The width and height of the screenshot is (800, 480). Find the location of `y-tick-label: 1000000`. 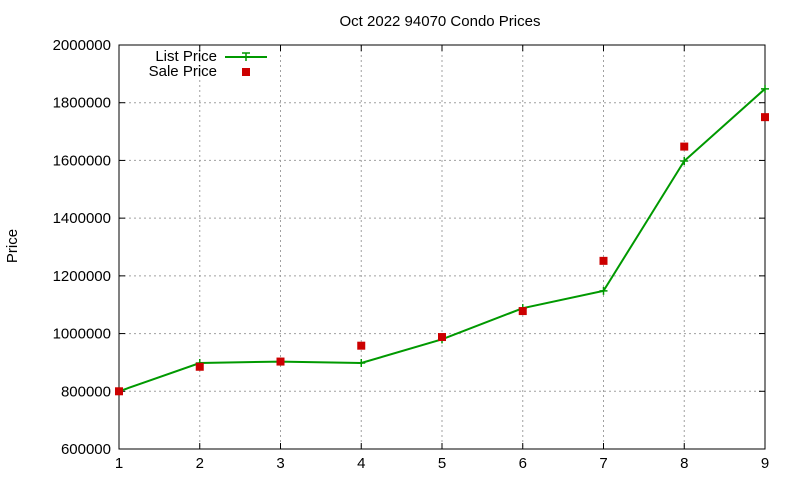

y-tick-label: 1000000 is located at coordinates (82, 334).